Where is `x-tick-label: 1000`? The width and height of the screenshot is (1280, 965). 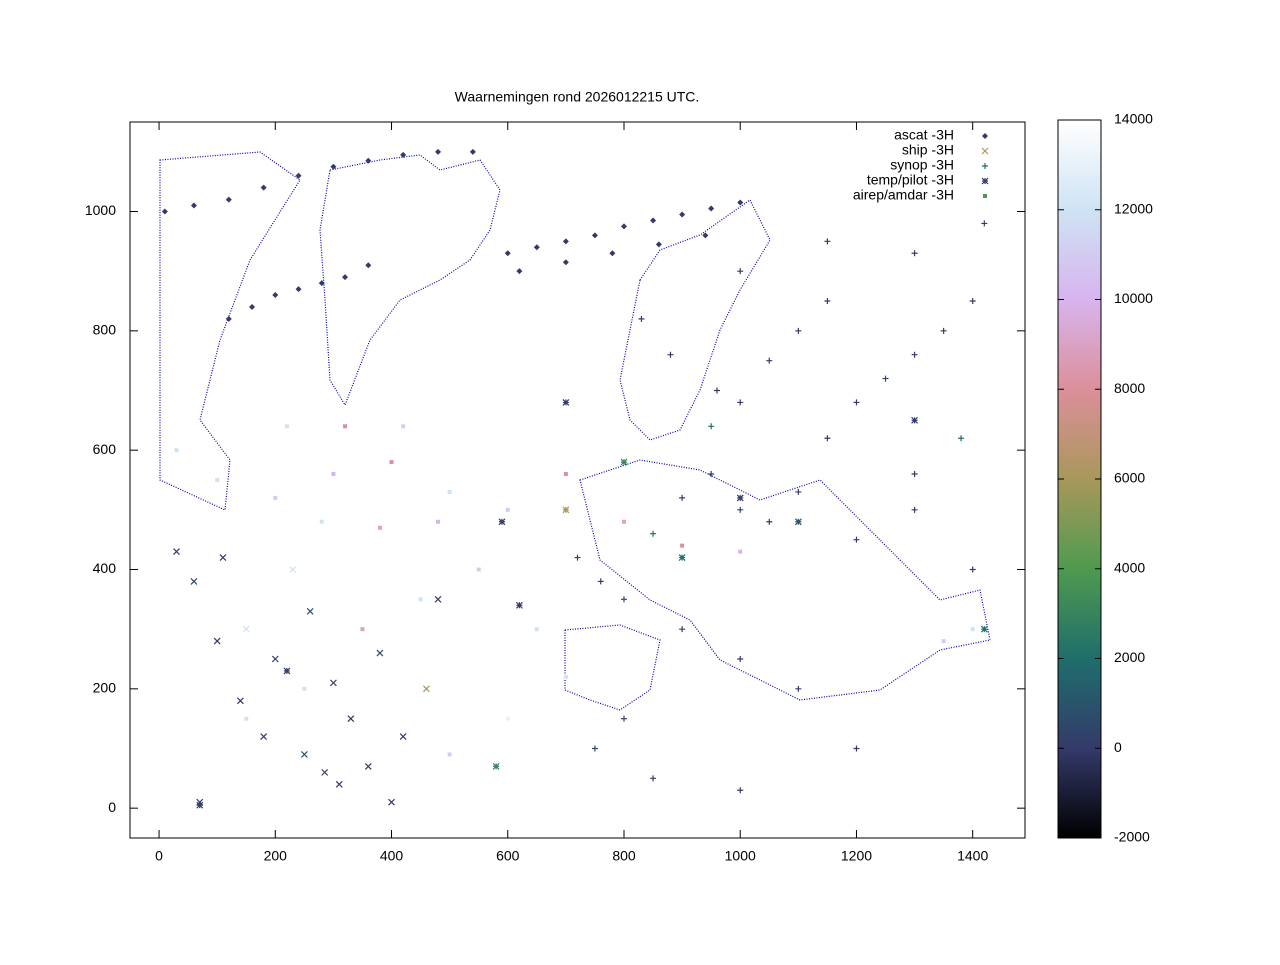 x-tick-label: 1000 is located at coordinates (740, 856).